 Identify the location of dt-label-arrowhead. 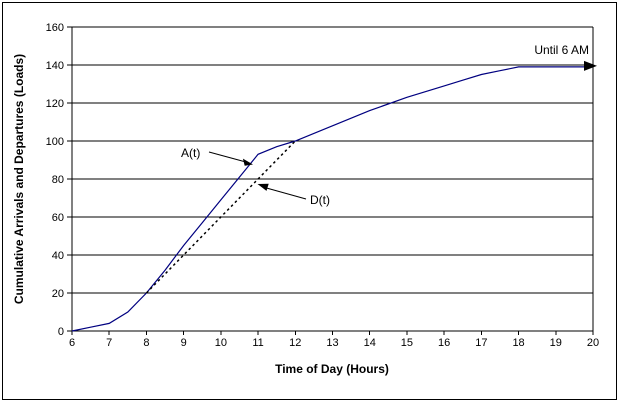
(263, 187).